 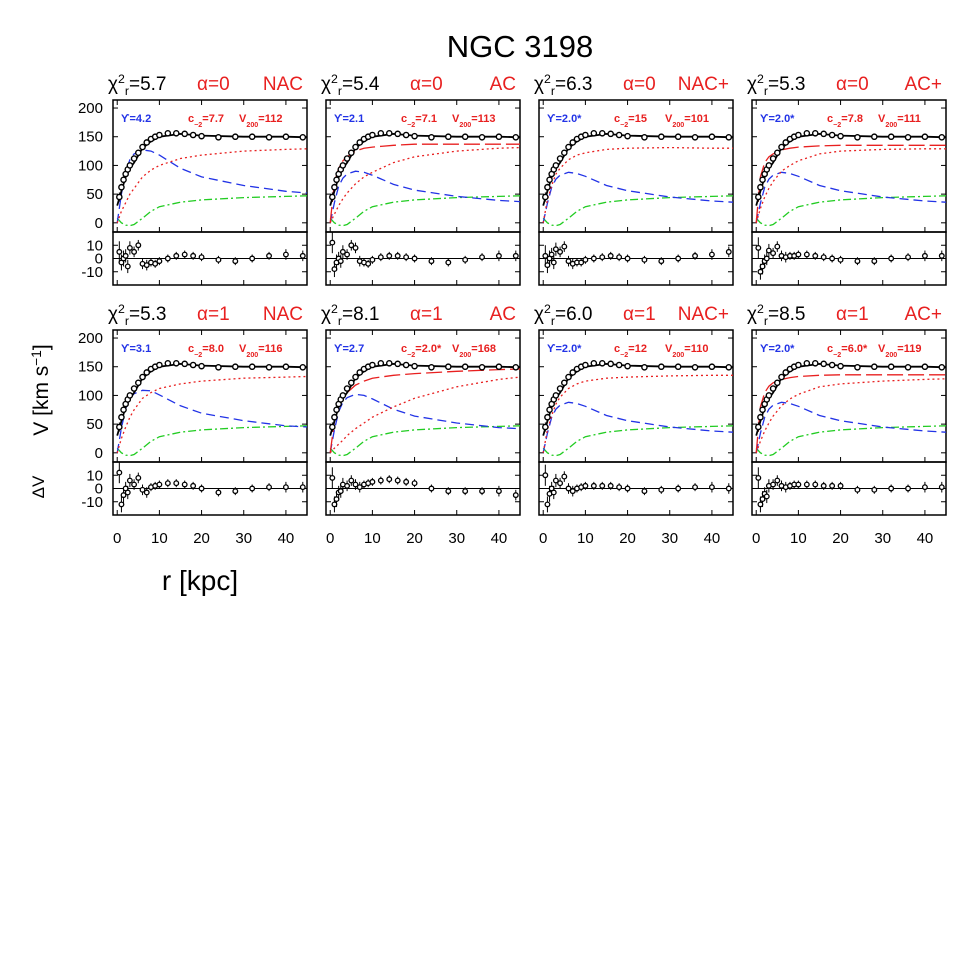 I want to click on param-c: c−2=8.0, so click(x=206, y=351).